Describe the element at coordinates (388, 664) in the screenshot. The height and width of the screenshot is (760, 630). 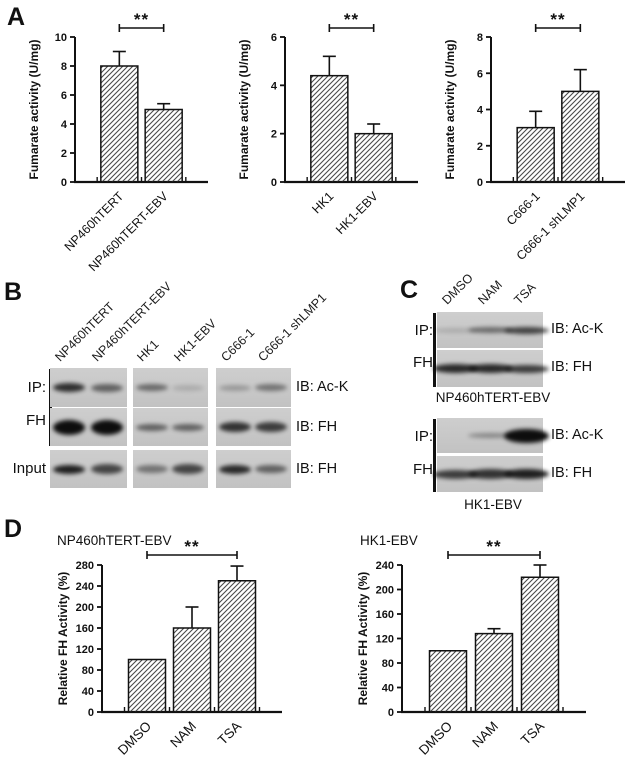
I see `y-tick-label: 80` at that location.